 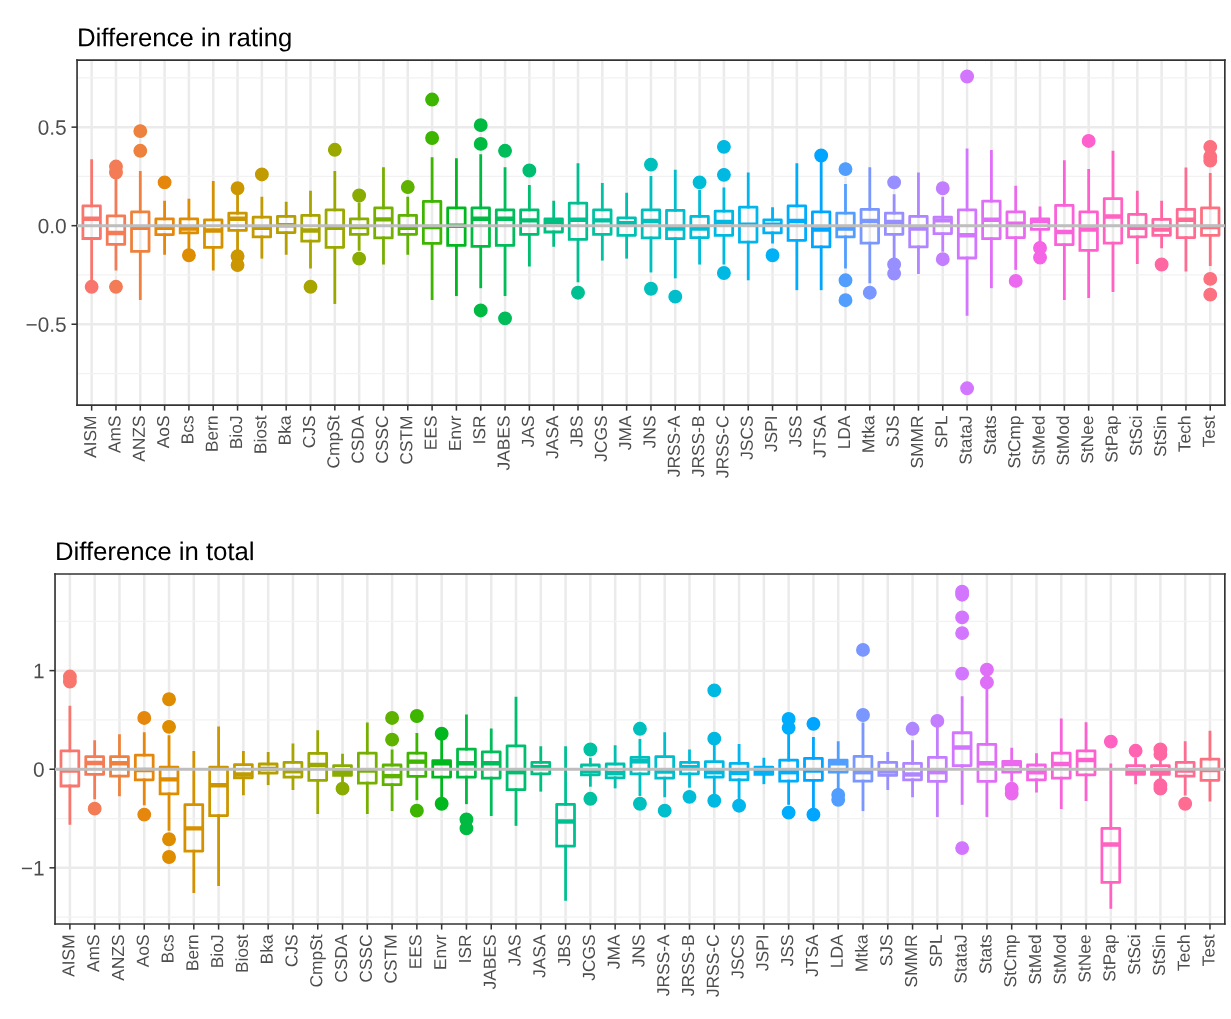 What do you see at coordinates (39, 671) in the screenshot?
I see `y-tick-label: 1` at bounding box center [39, 671].